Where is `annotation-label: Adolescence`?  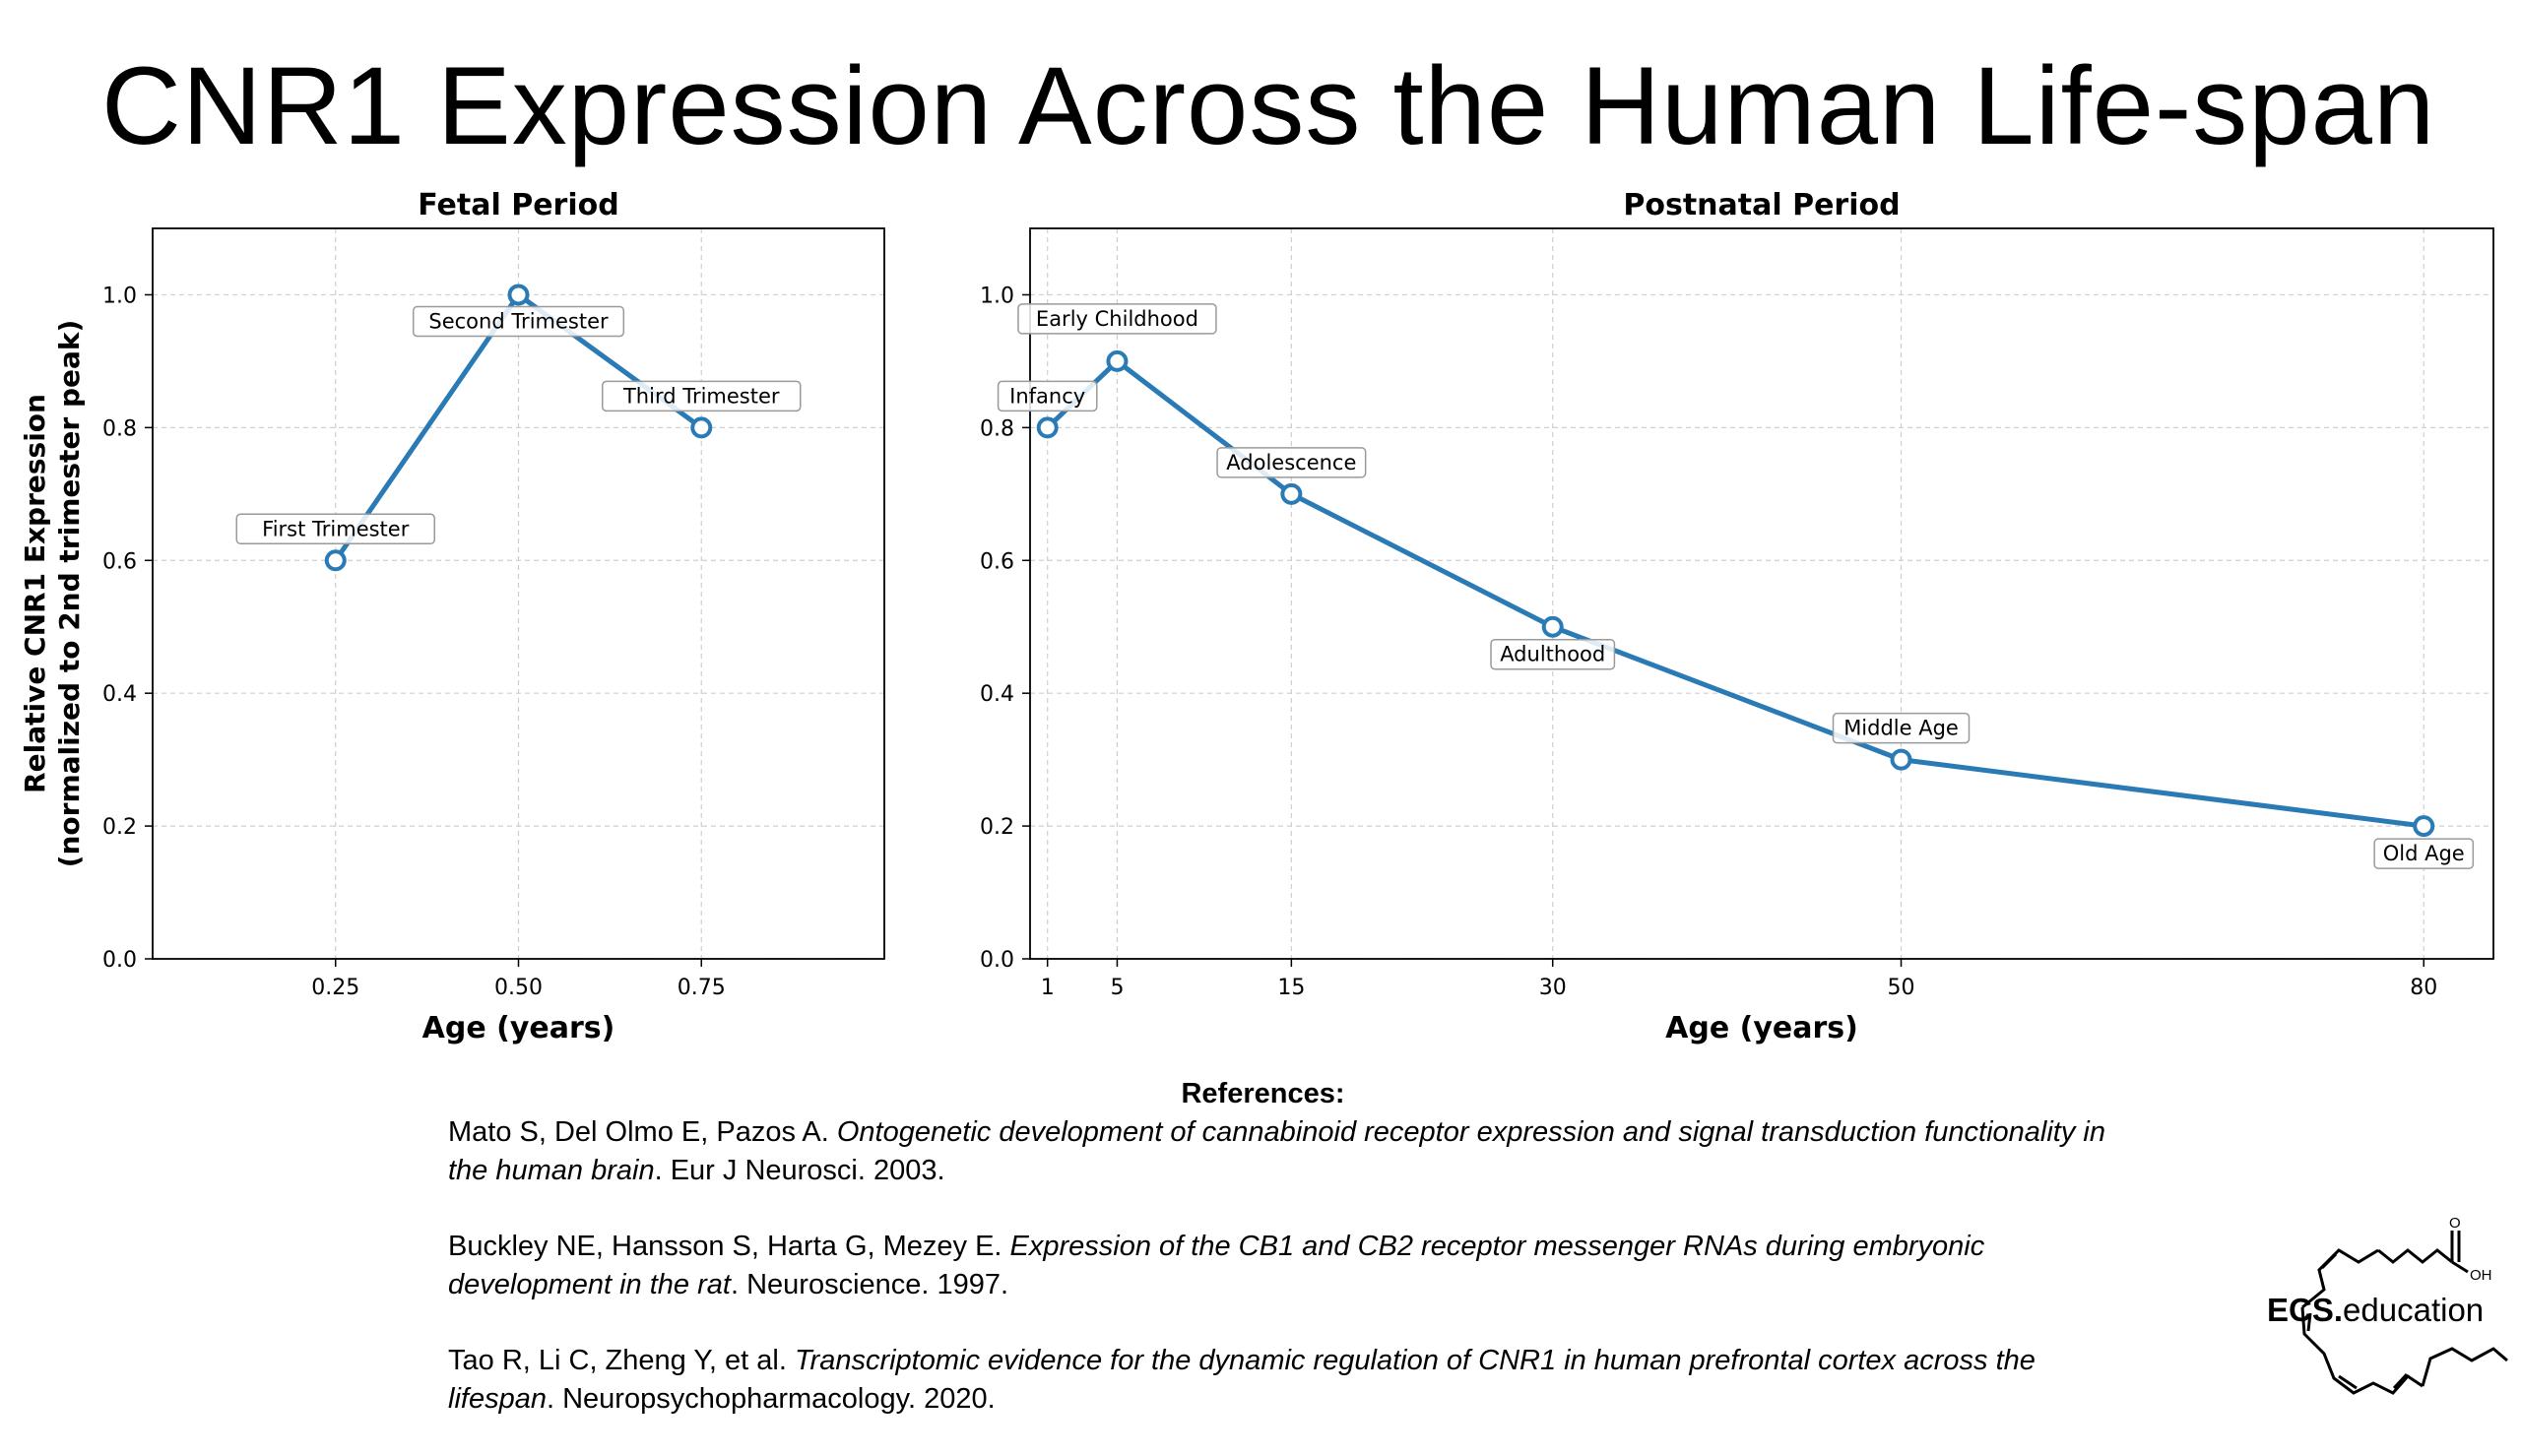 annotation-label: Adolescence is located at coordinates (1291, 462).